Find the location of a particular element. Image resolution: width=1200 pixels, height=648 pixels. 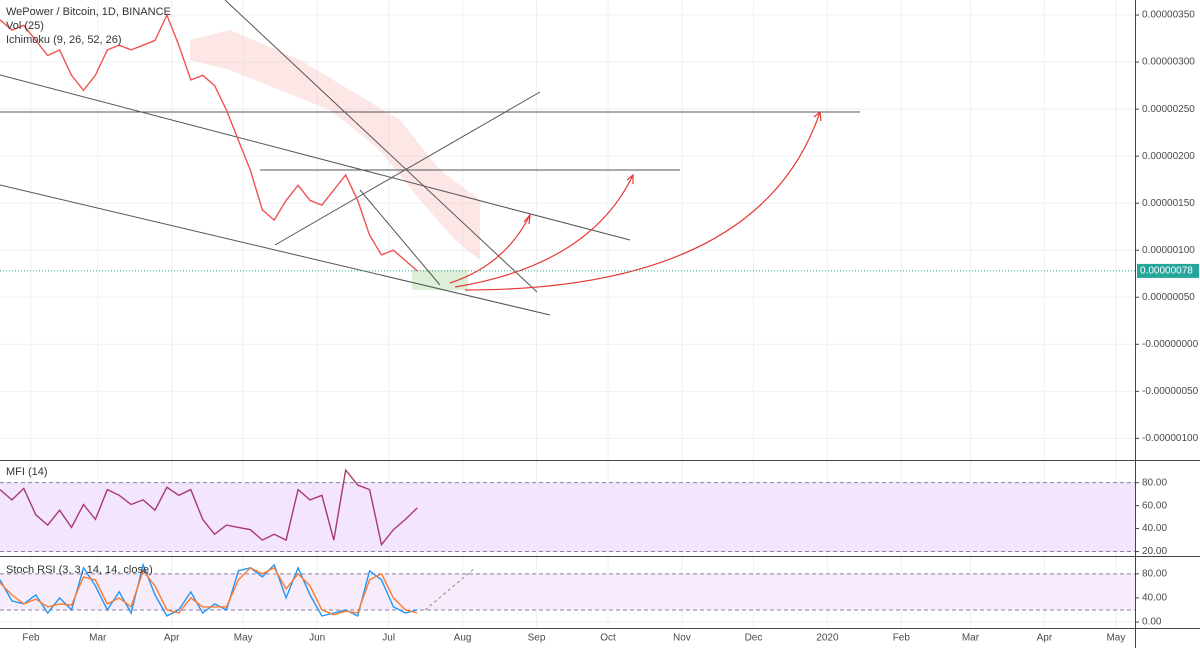

ichimoku-legend: Ichimoku (9, 26, 52, 26) is located at coordinates (64, 40).